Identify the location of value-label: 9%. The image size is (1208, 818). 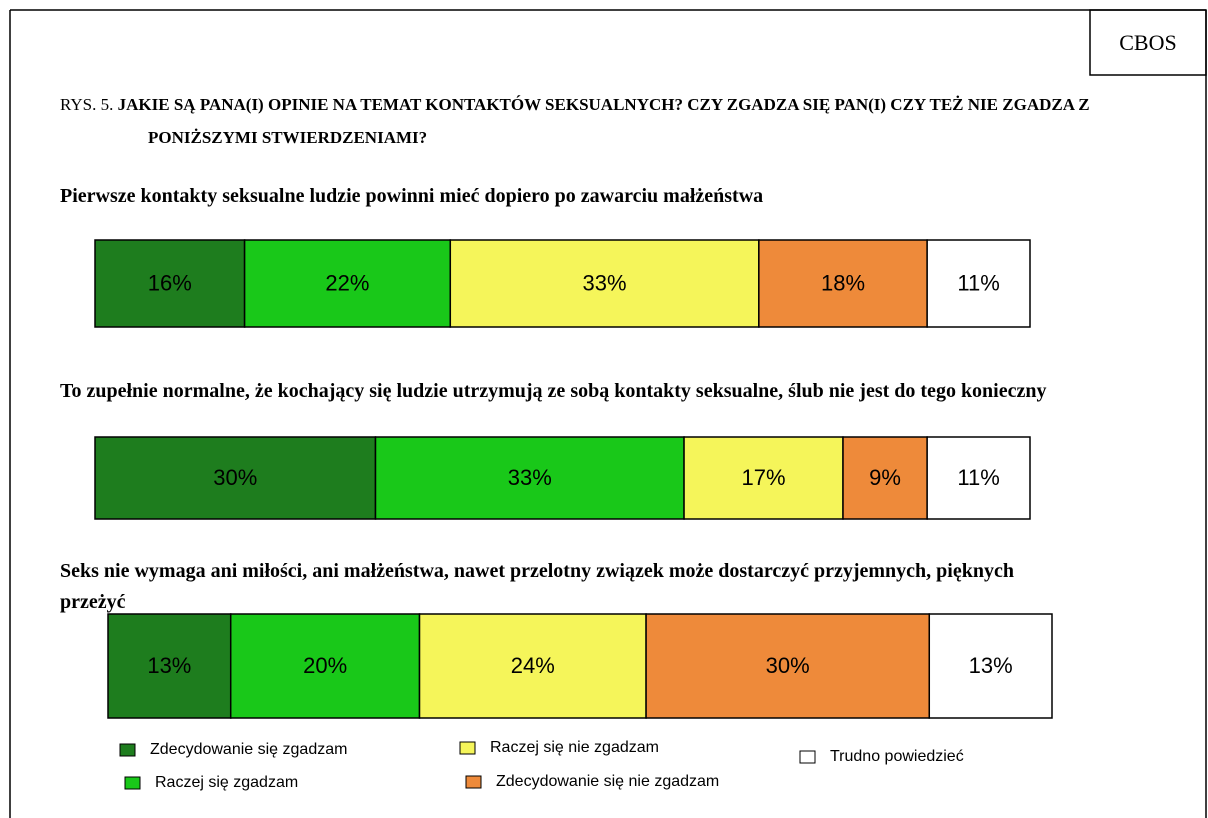
(885, 477).